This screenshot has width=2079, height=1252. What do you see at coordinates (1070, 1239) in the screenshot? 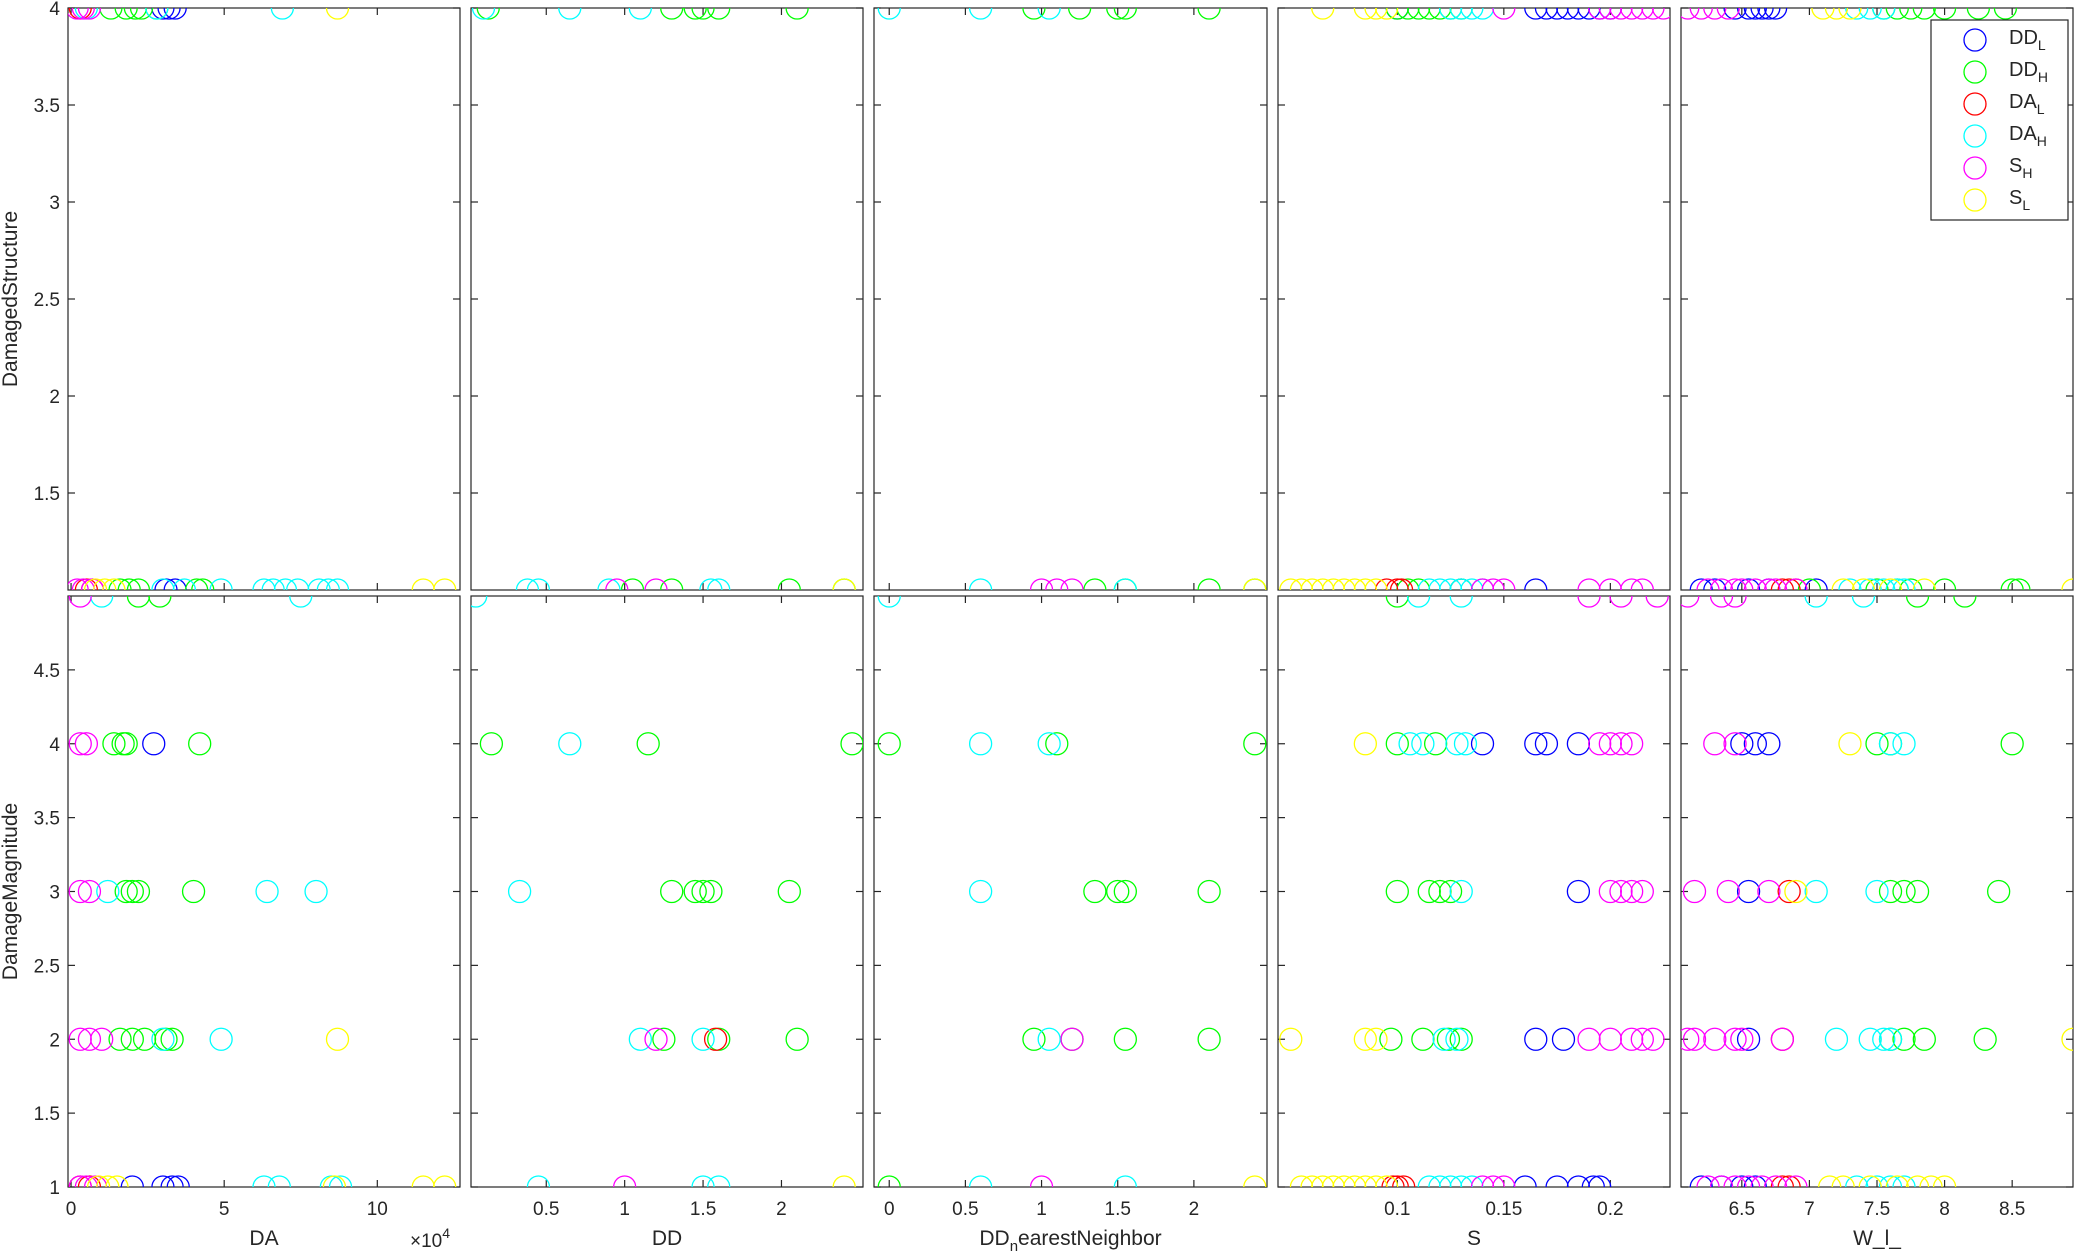
I see `x-axis-label: DDnearestNeighbor` at bounding box center [1070, 1239].